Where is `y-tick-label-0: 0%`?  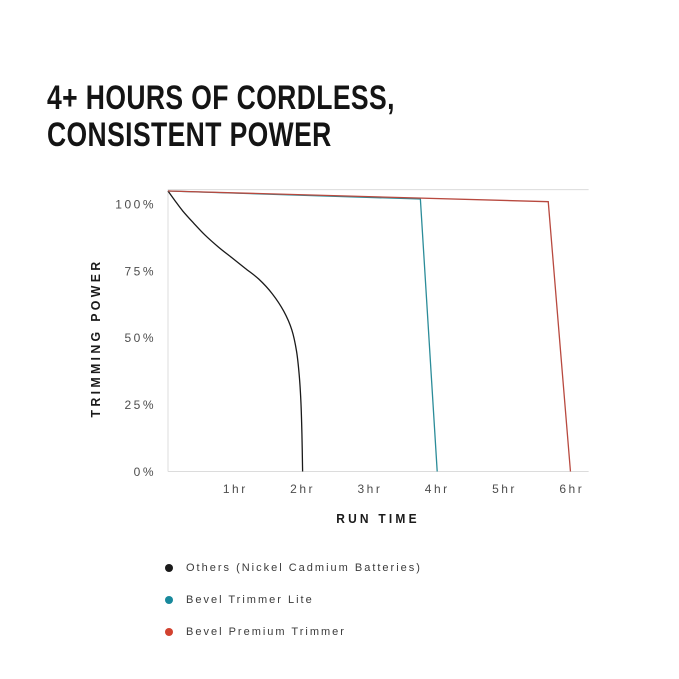
y-tick-label-0: 0% is located at coordinates (145, 472).